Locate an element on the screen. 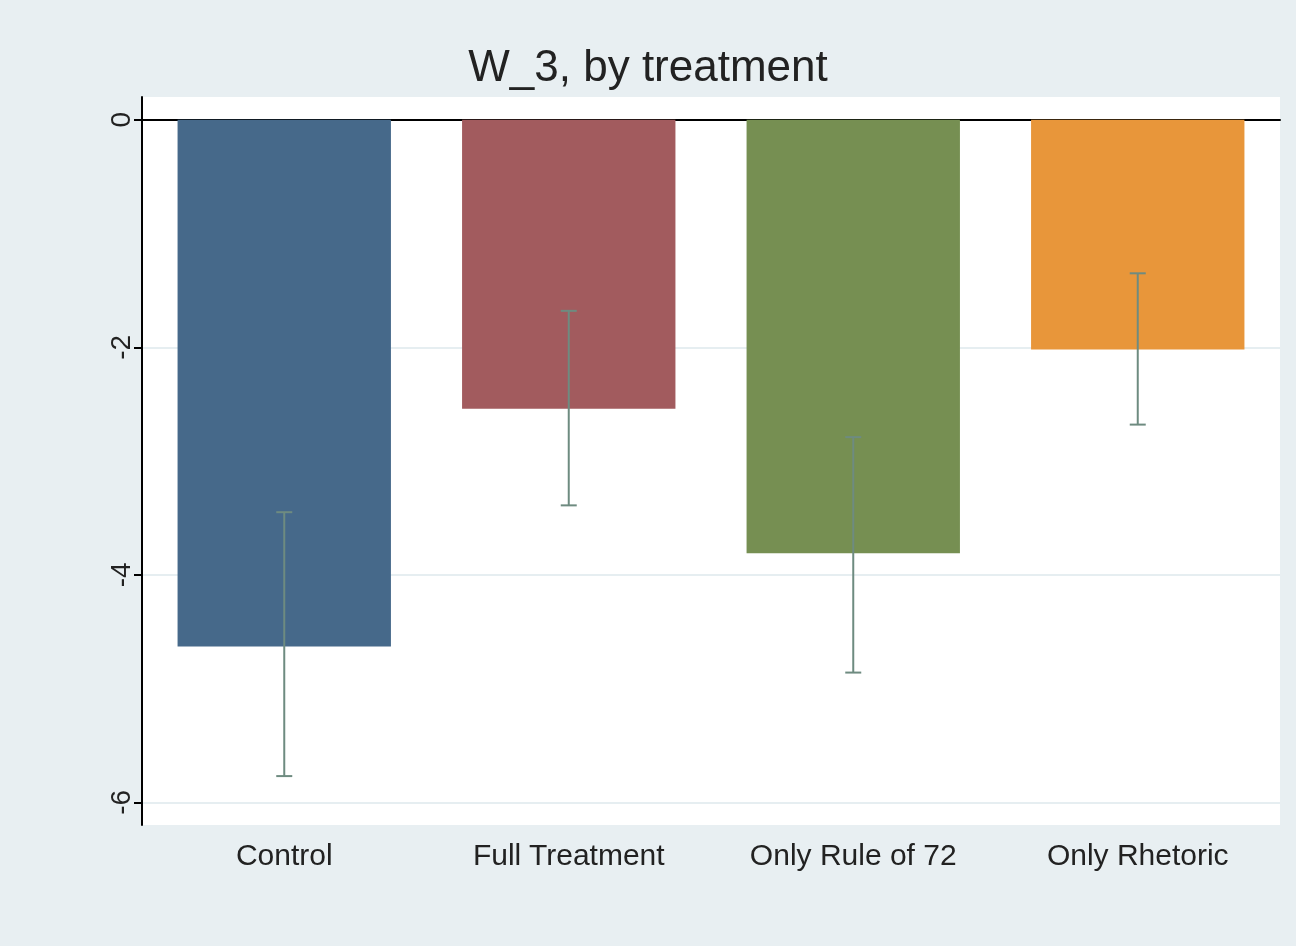  x-tick-label: Only Rule of 72 is located at coordinates (853, 854).